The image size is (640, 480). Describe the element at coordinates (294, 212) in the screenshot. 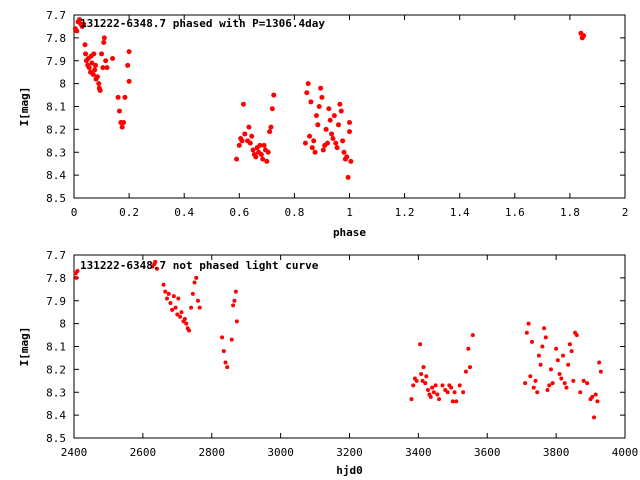

I see `x-tick-label: 0.8` at that location.